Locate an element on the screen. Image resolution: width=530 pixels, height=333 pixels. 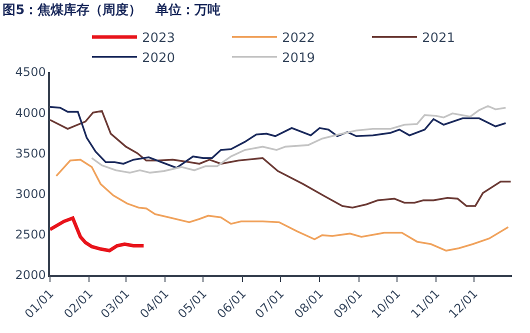
line-series is located at coordinates (98, 234).